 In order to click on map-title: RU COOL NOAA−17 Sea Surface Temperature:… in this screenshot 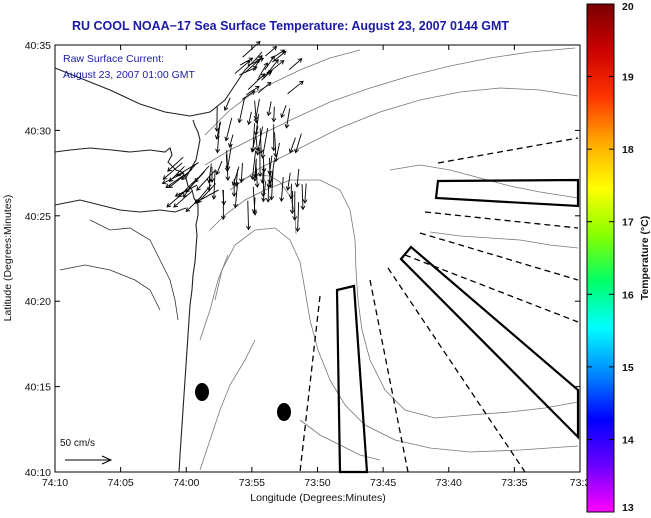, I will do `click(290, 26)`.